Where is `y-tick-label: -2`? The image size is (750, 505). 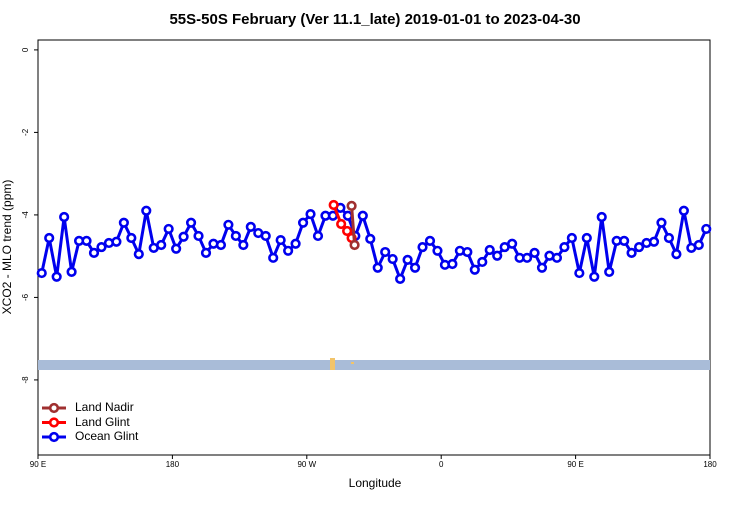
y-tick-label: -2 is located at coordinates (25, 132).